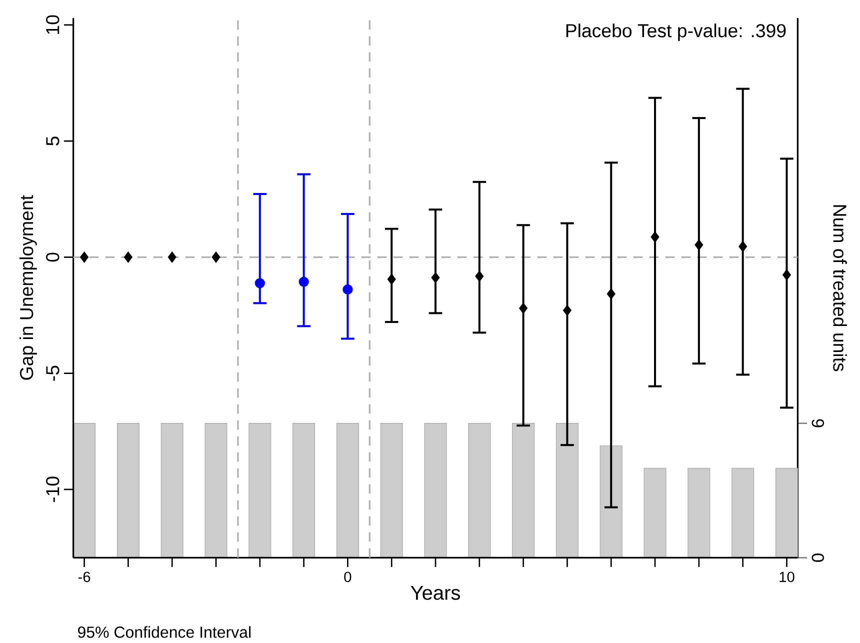 The height and width of the screenshot is (643, 860). What do you see at coordinates (435, 593) in the screenshot?
I see `x-axis-title: Years` at bounding box center [435, 593].